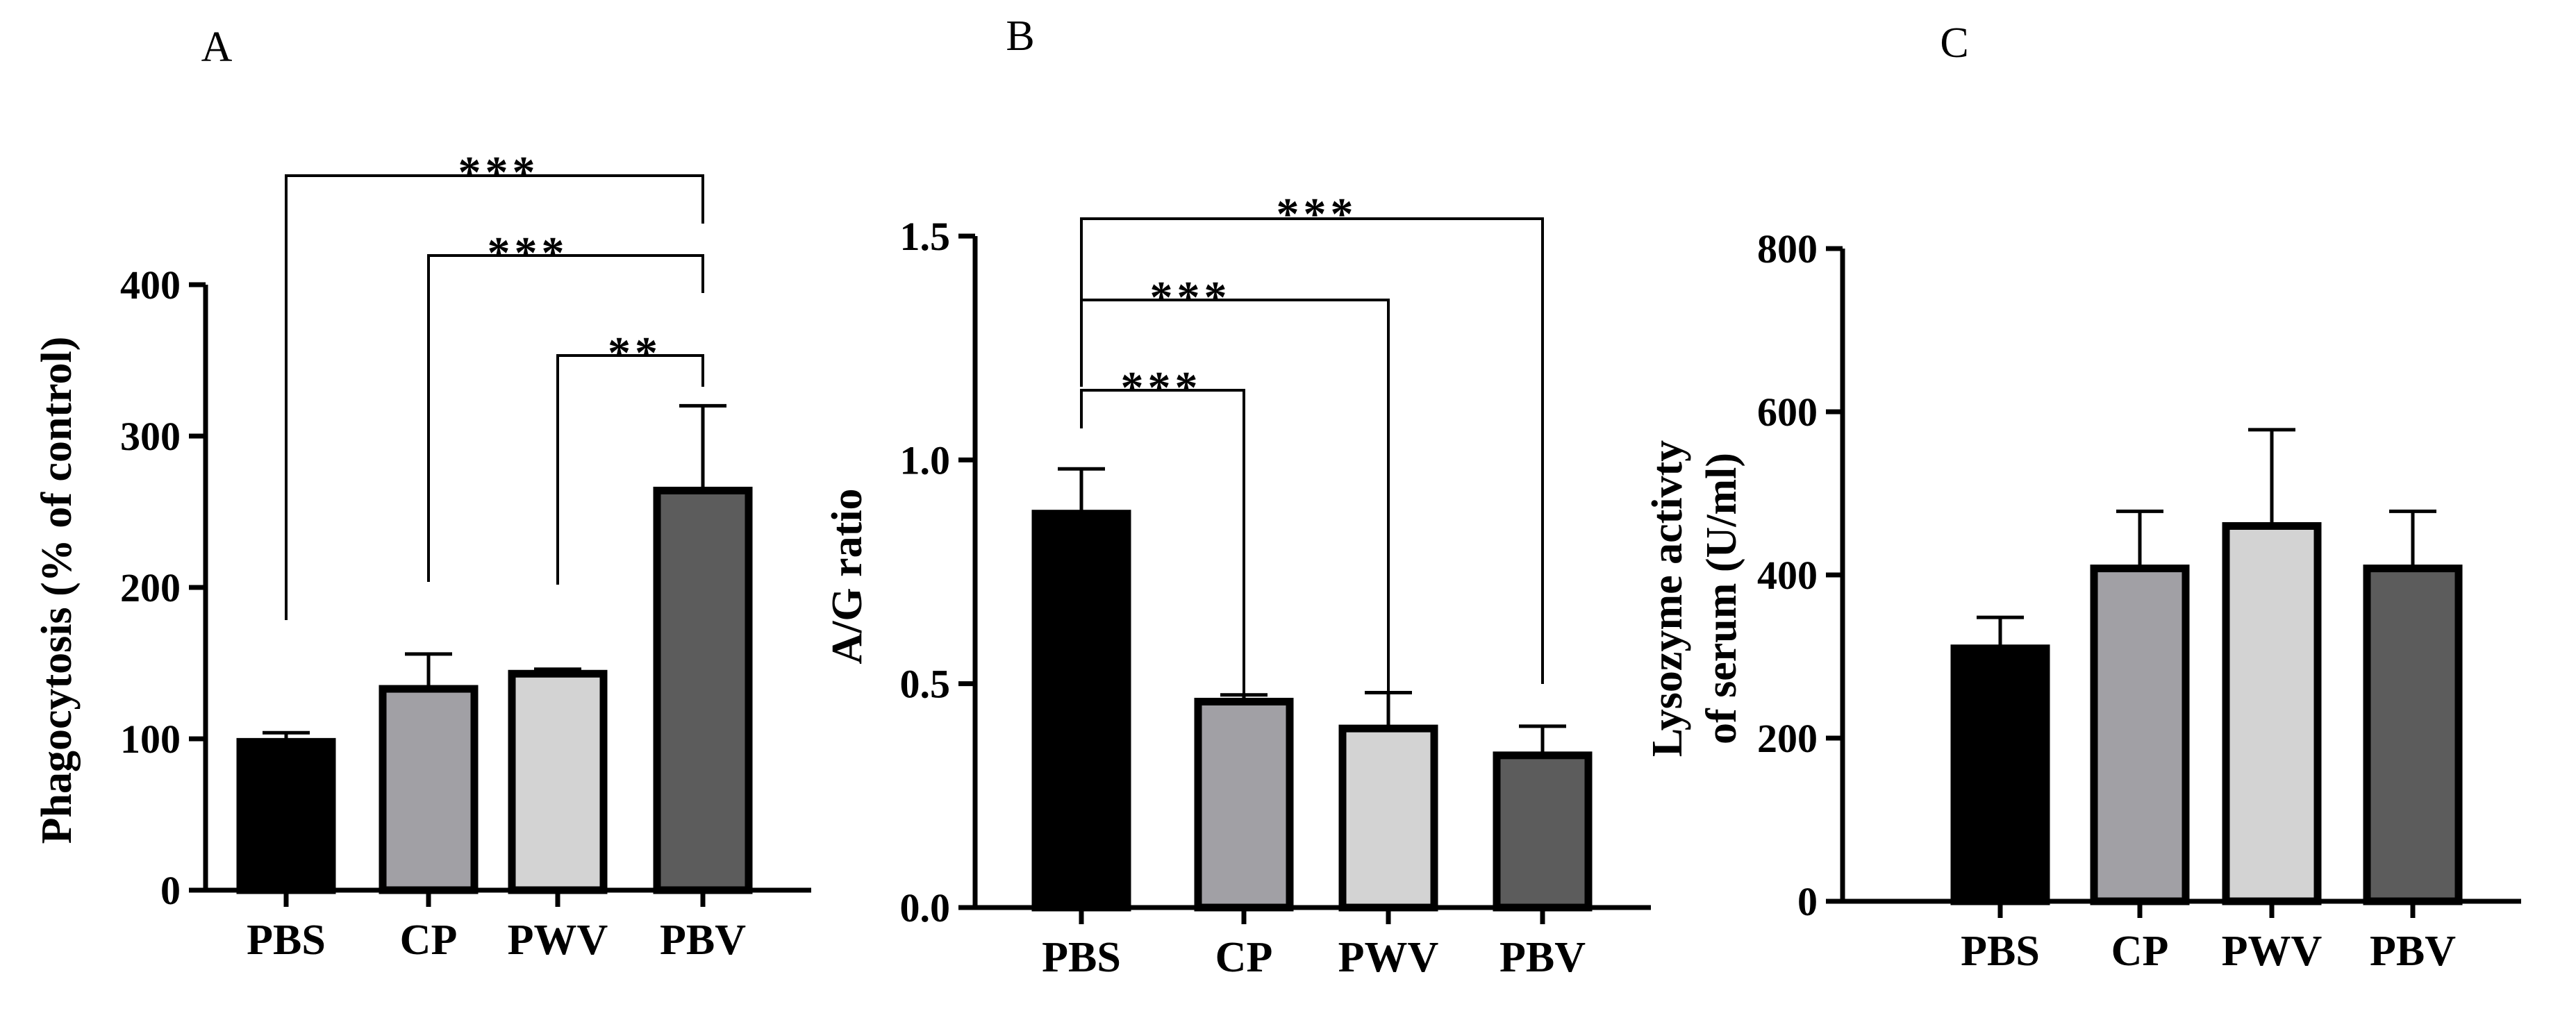 The height and width of the screenshot is (1011, 2576). Describe the element at coordinates (1721, 598) in the screenshot. I see `y-axis-title-line: of serum (U/ml)` at that location.